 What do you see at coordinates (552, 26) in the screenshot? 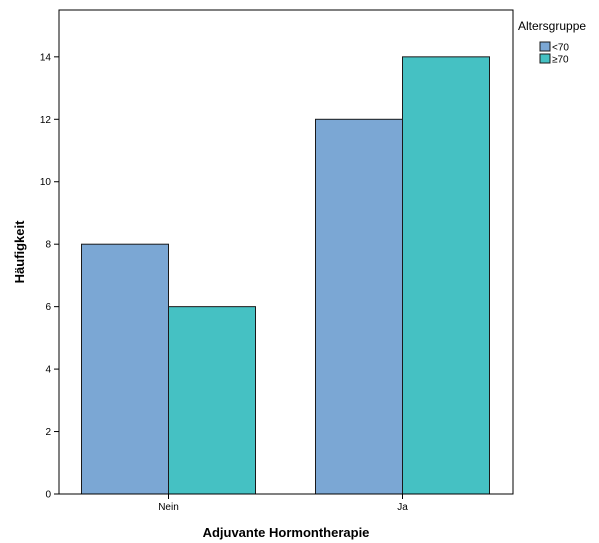
I see `legend-title: Altersgruppe` at bounding box center [552, 26].